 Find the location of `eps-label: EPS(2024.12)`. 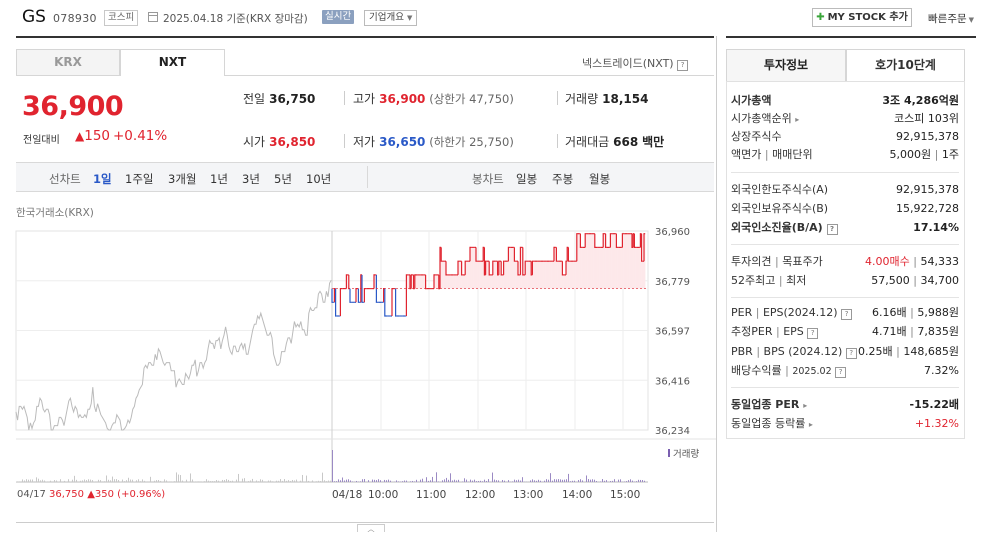

eps-label: EPS(2024.12) is located at coordinates (800, 312).